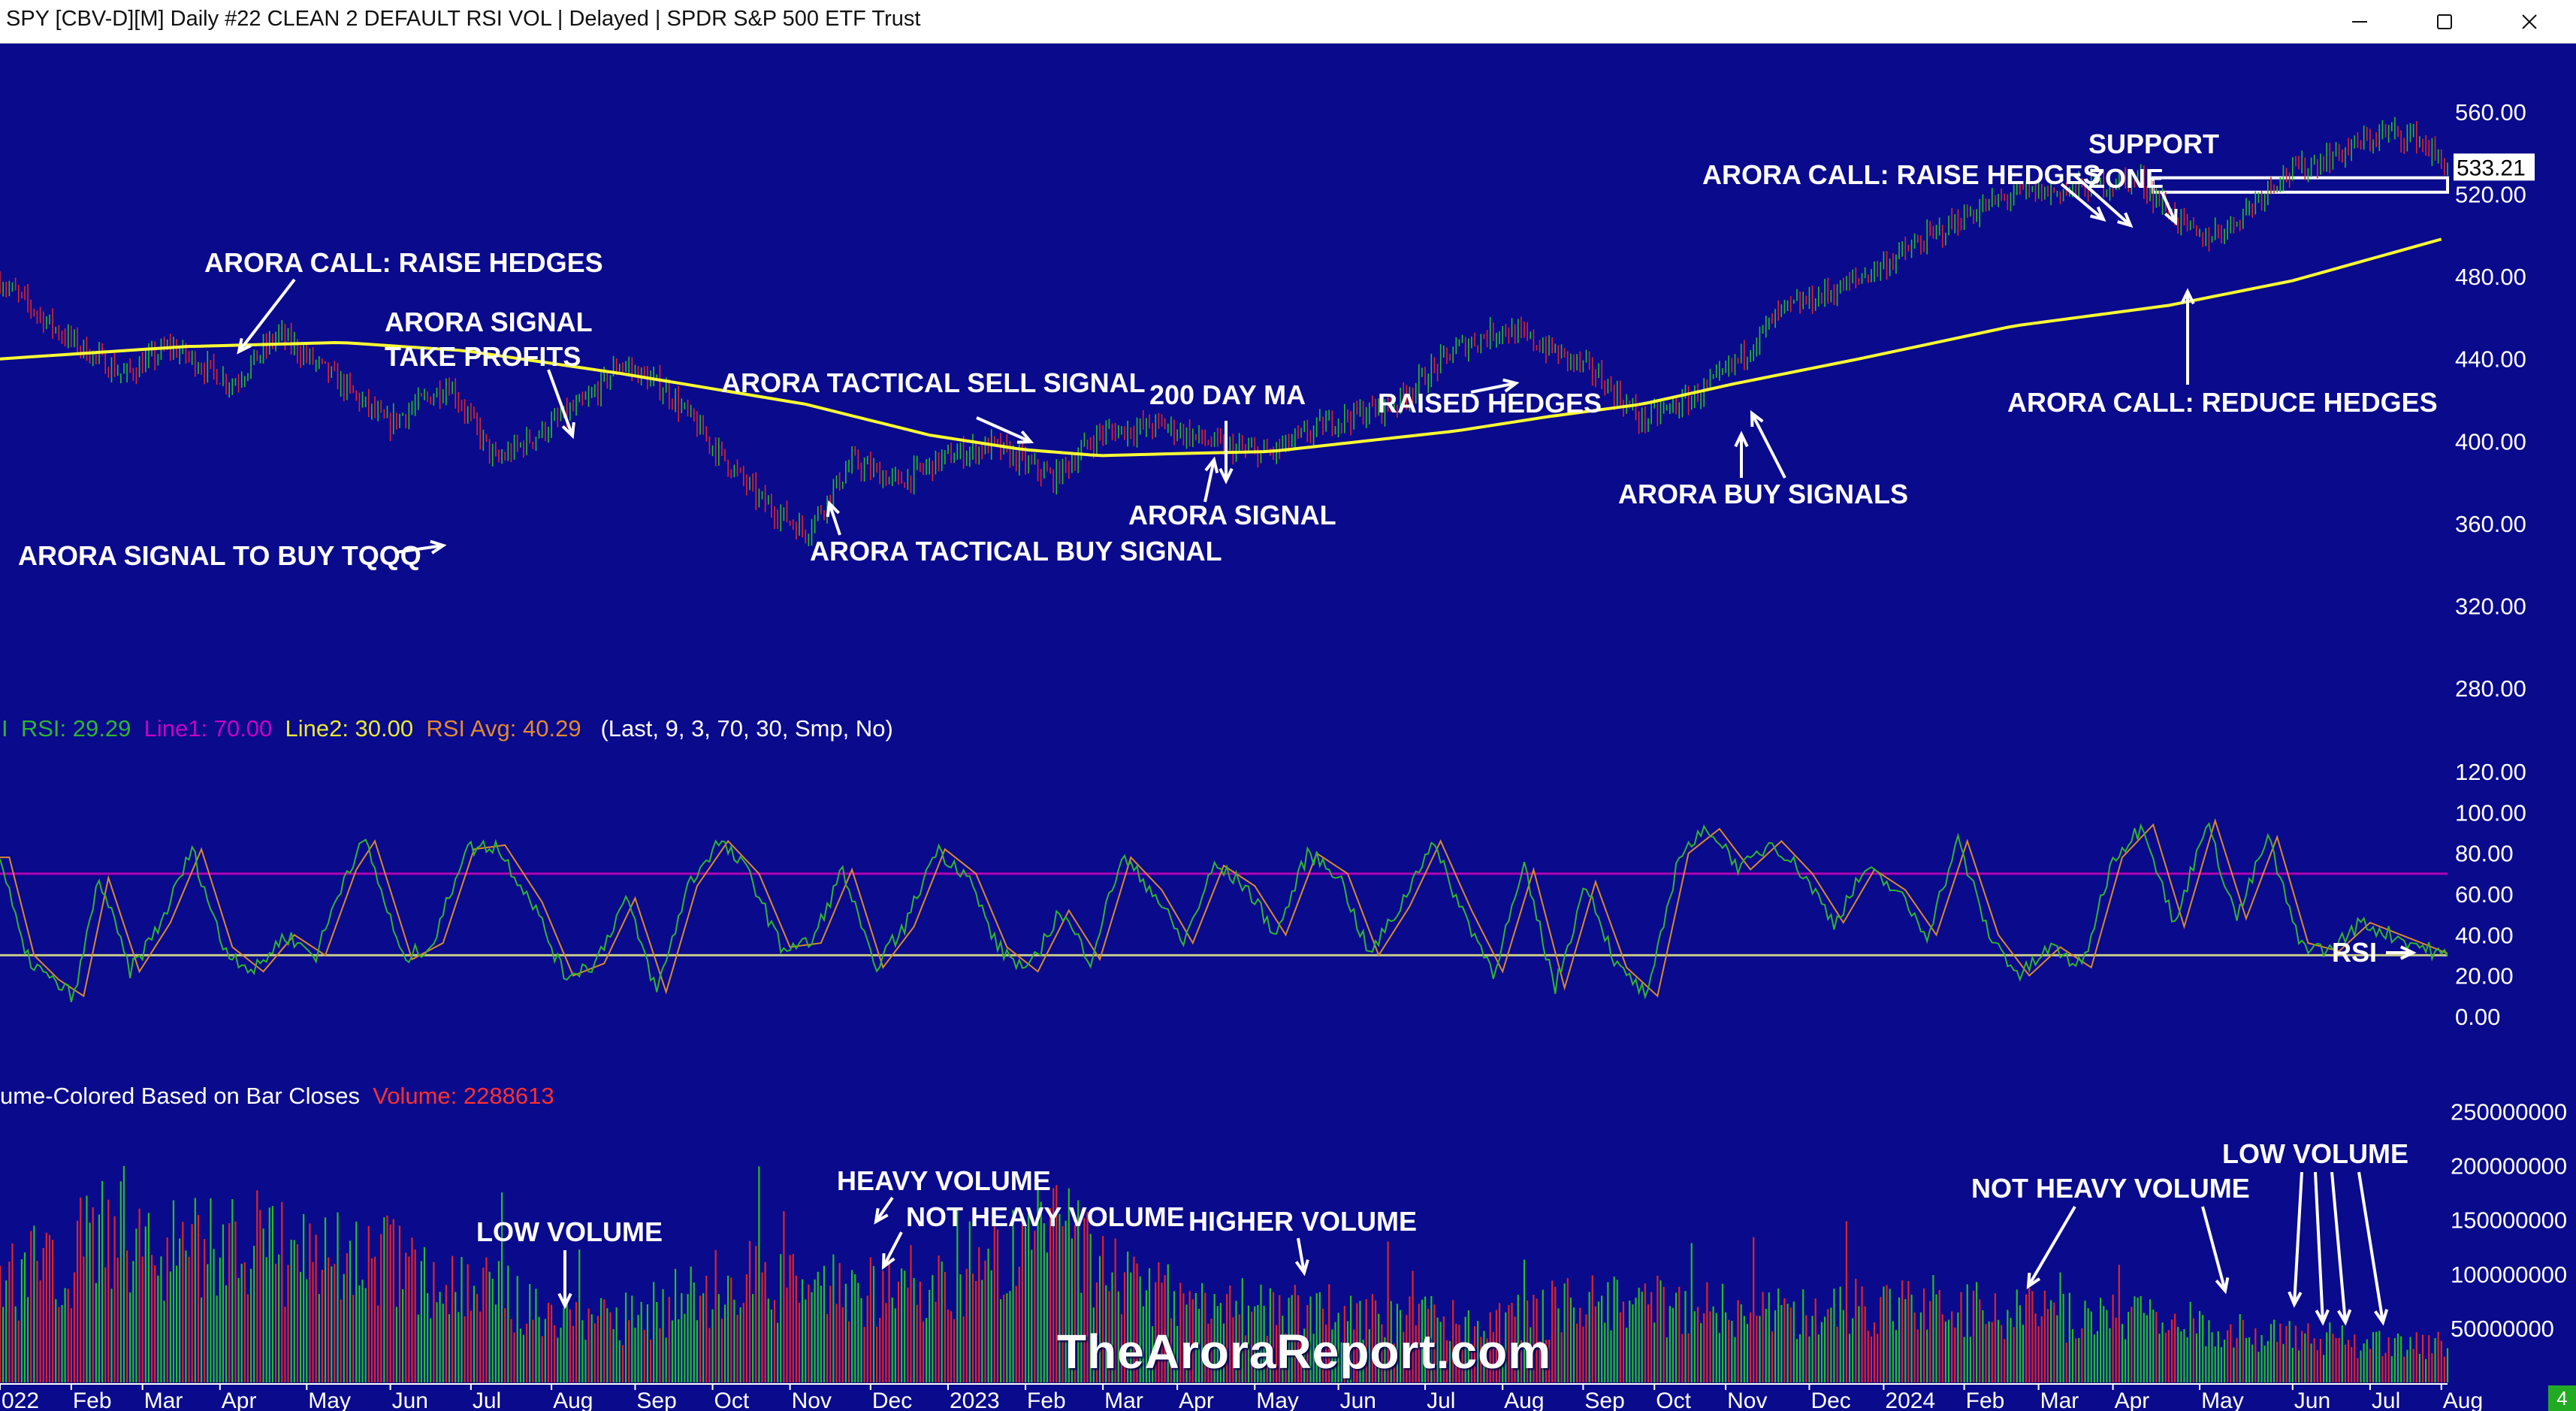 The width and height of the screenshot is (2576, 1411). I want to click on note-raised-hedges: RAISED HEDGES, so click(1490, 403).